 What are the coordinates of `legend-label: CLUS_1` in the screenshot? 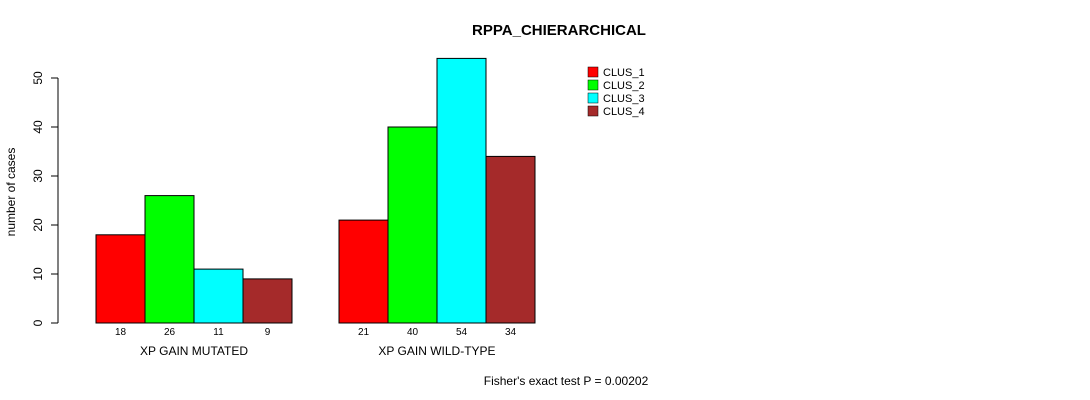 It's located at (624, 73).